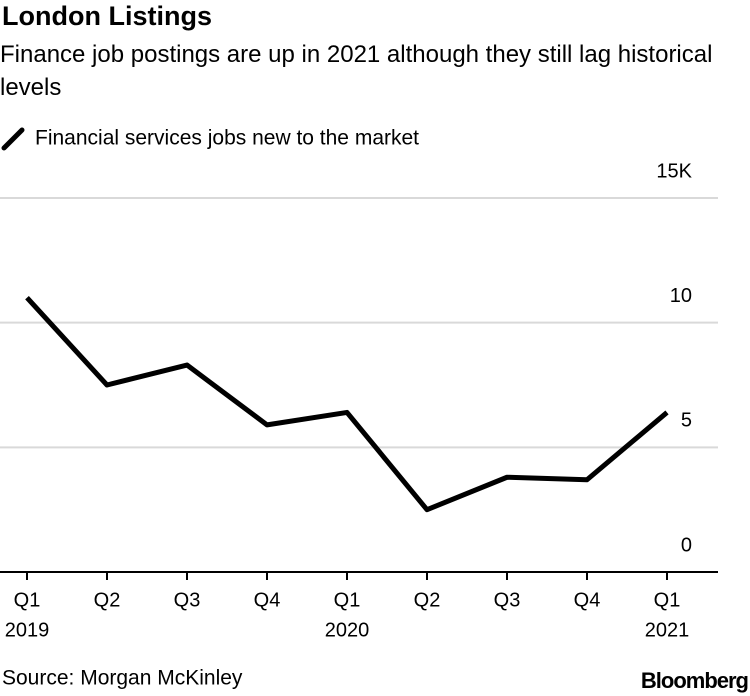 The height and width of the screenshot is (696, 750). Describe the element at coordinates (107, 16) in the screenshot. I see `chart-title: London Listings` at that location.